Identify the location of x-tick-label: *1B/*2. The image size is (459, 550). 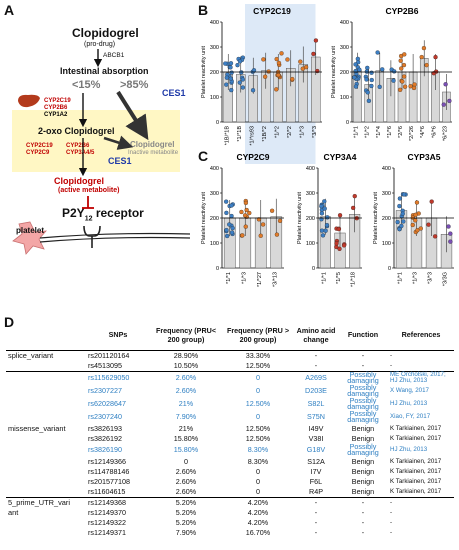
(265, 134).